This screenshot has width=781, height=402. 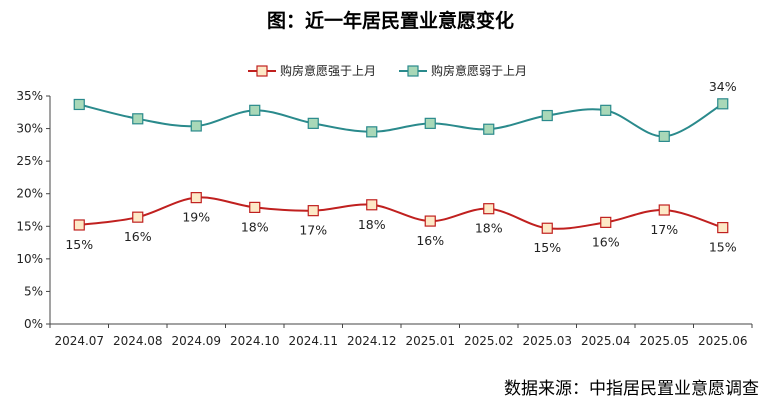 I want to click on x-tick-label: 2025.02, so click(x=489, y=341).